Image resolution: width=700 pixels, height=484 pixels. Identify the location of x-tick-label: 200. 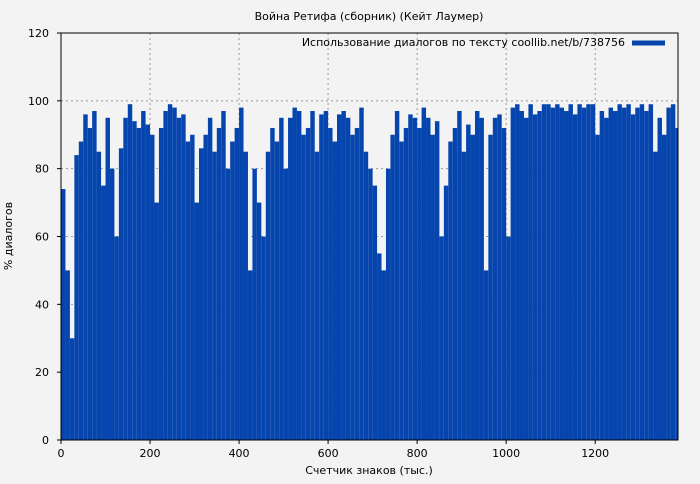
(150, 453).